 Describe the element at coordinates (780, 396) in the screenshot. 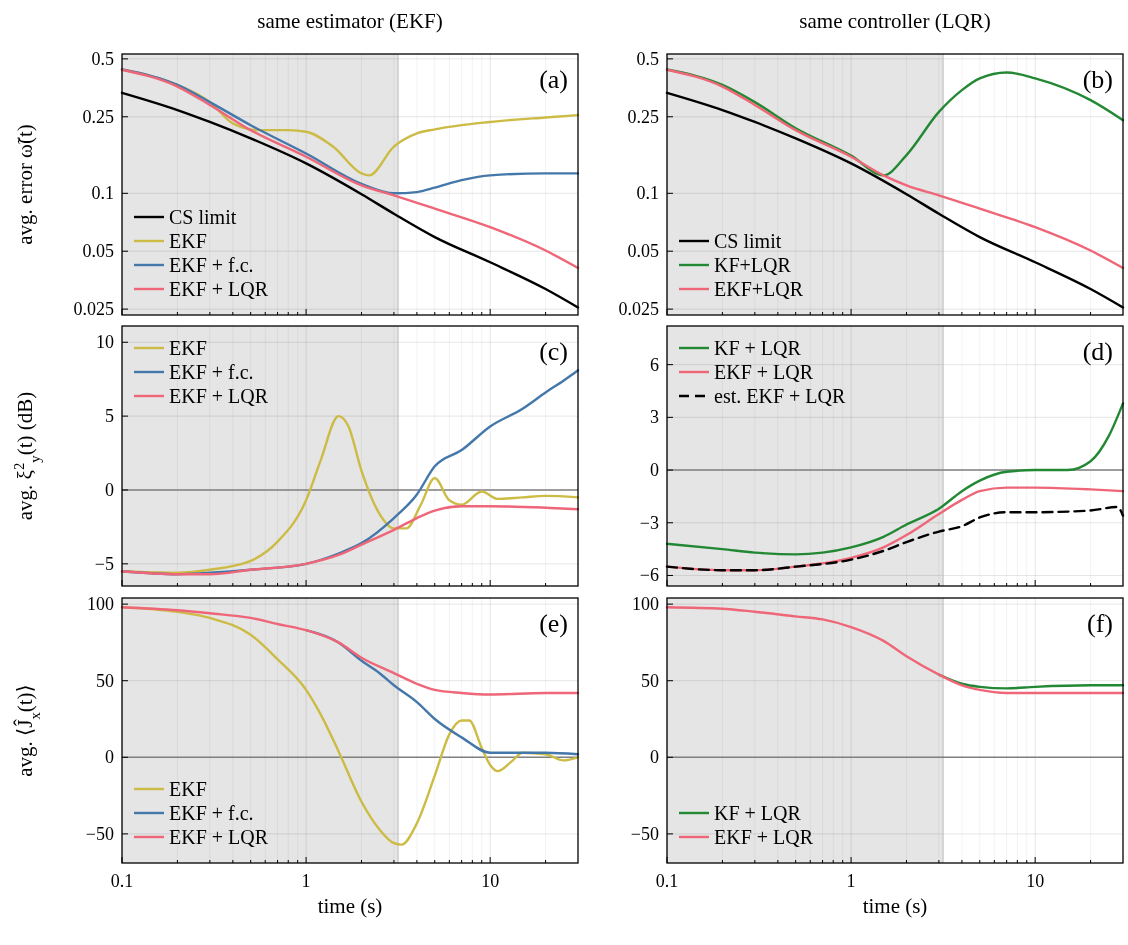

I see `legend-label: est. EKF + LQR` at that location.